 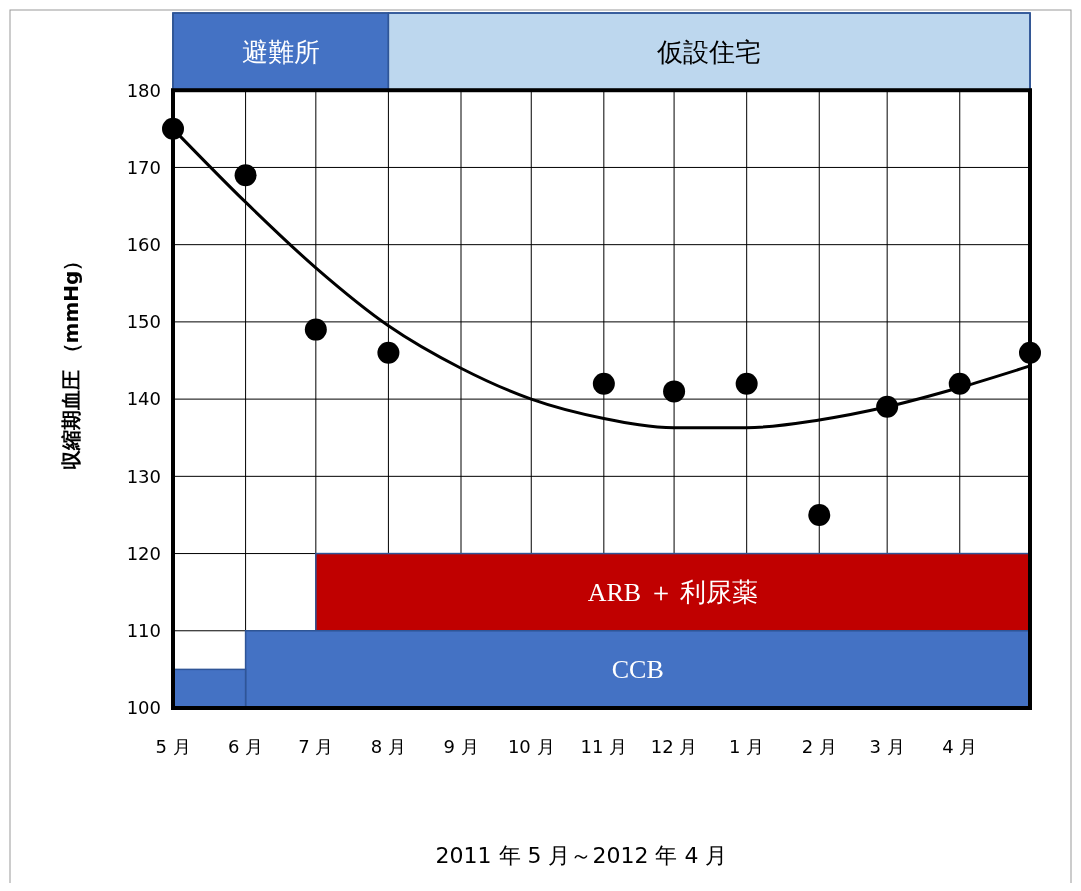 I want to click on x-tick-label: 10 月, so click(x=531, y=746).